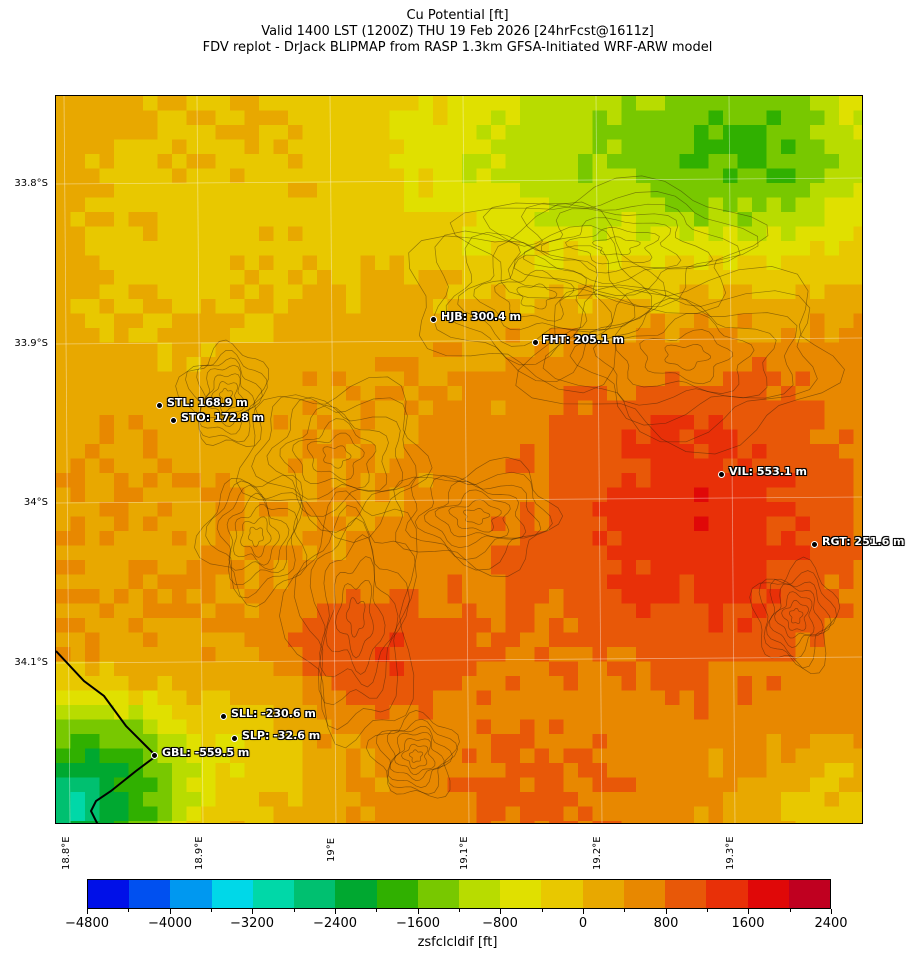 The height and width of the screenshot is (962, 915). What do you see at coordinates (335, 911) in the screenshot?
I see `colorbar-tick` at bounding box center [335, 911].